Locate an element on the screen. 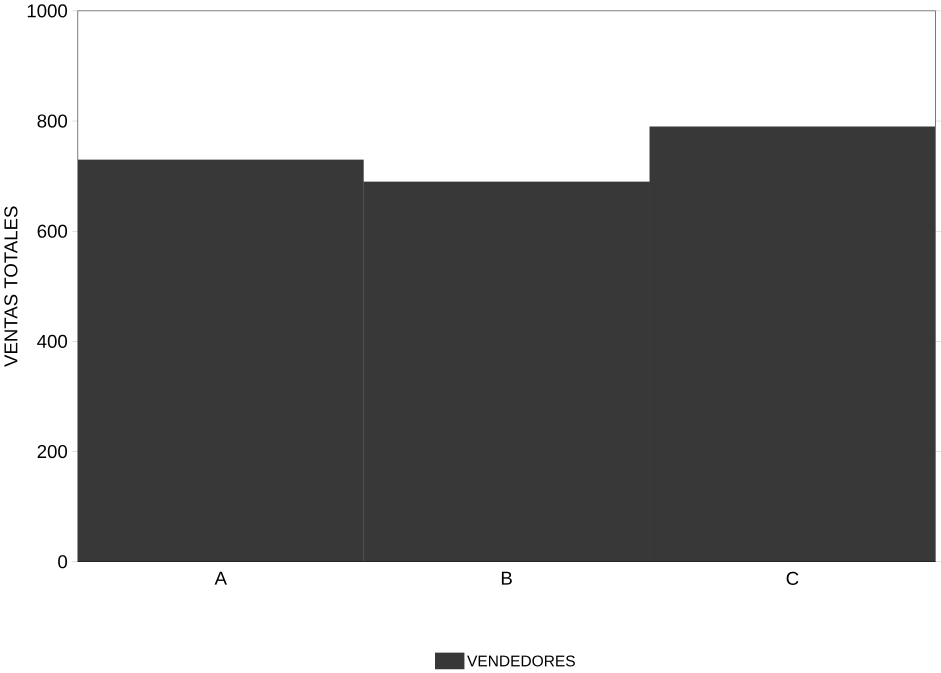 The height and width of the screenshot is (673, 941). y-tick-label: 1000 is located at coordinates (48, 11).